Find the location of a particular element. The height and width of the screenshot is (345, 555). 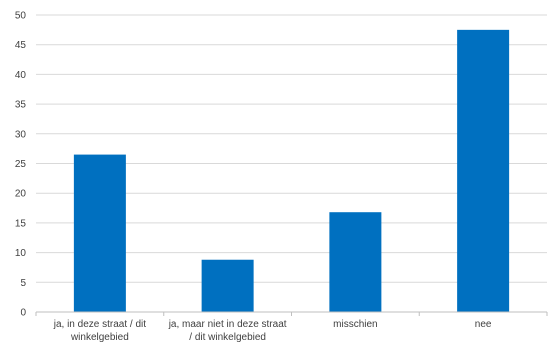

y-tick-label: 10 is located at coordinates (21, 253).